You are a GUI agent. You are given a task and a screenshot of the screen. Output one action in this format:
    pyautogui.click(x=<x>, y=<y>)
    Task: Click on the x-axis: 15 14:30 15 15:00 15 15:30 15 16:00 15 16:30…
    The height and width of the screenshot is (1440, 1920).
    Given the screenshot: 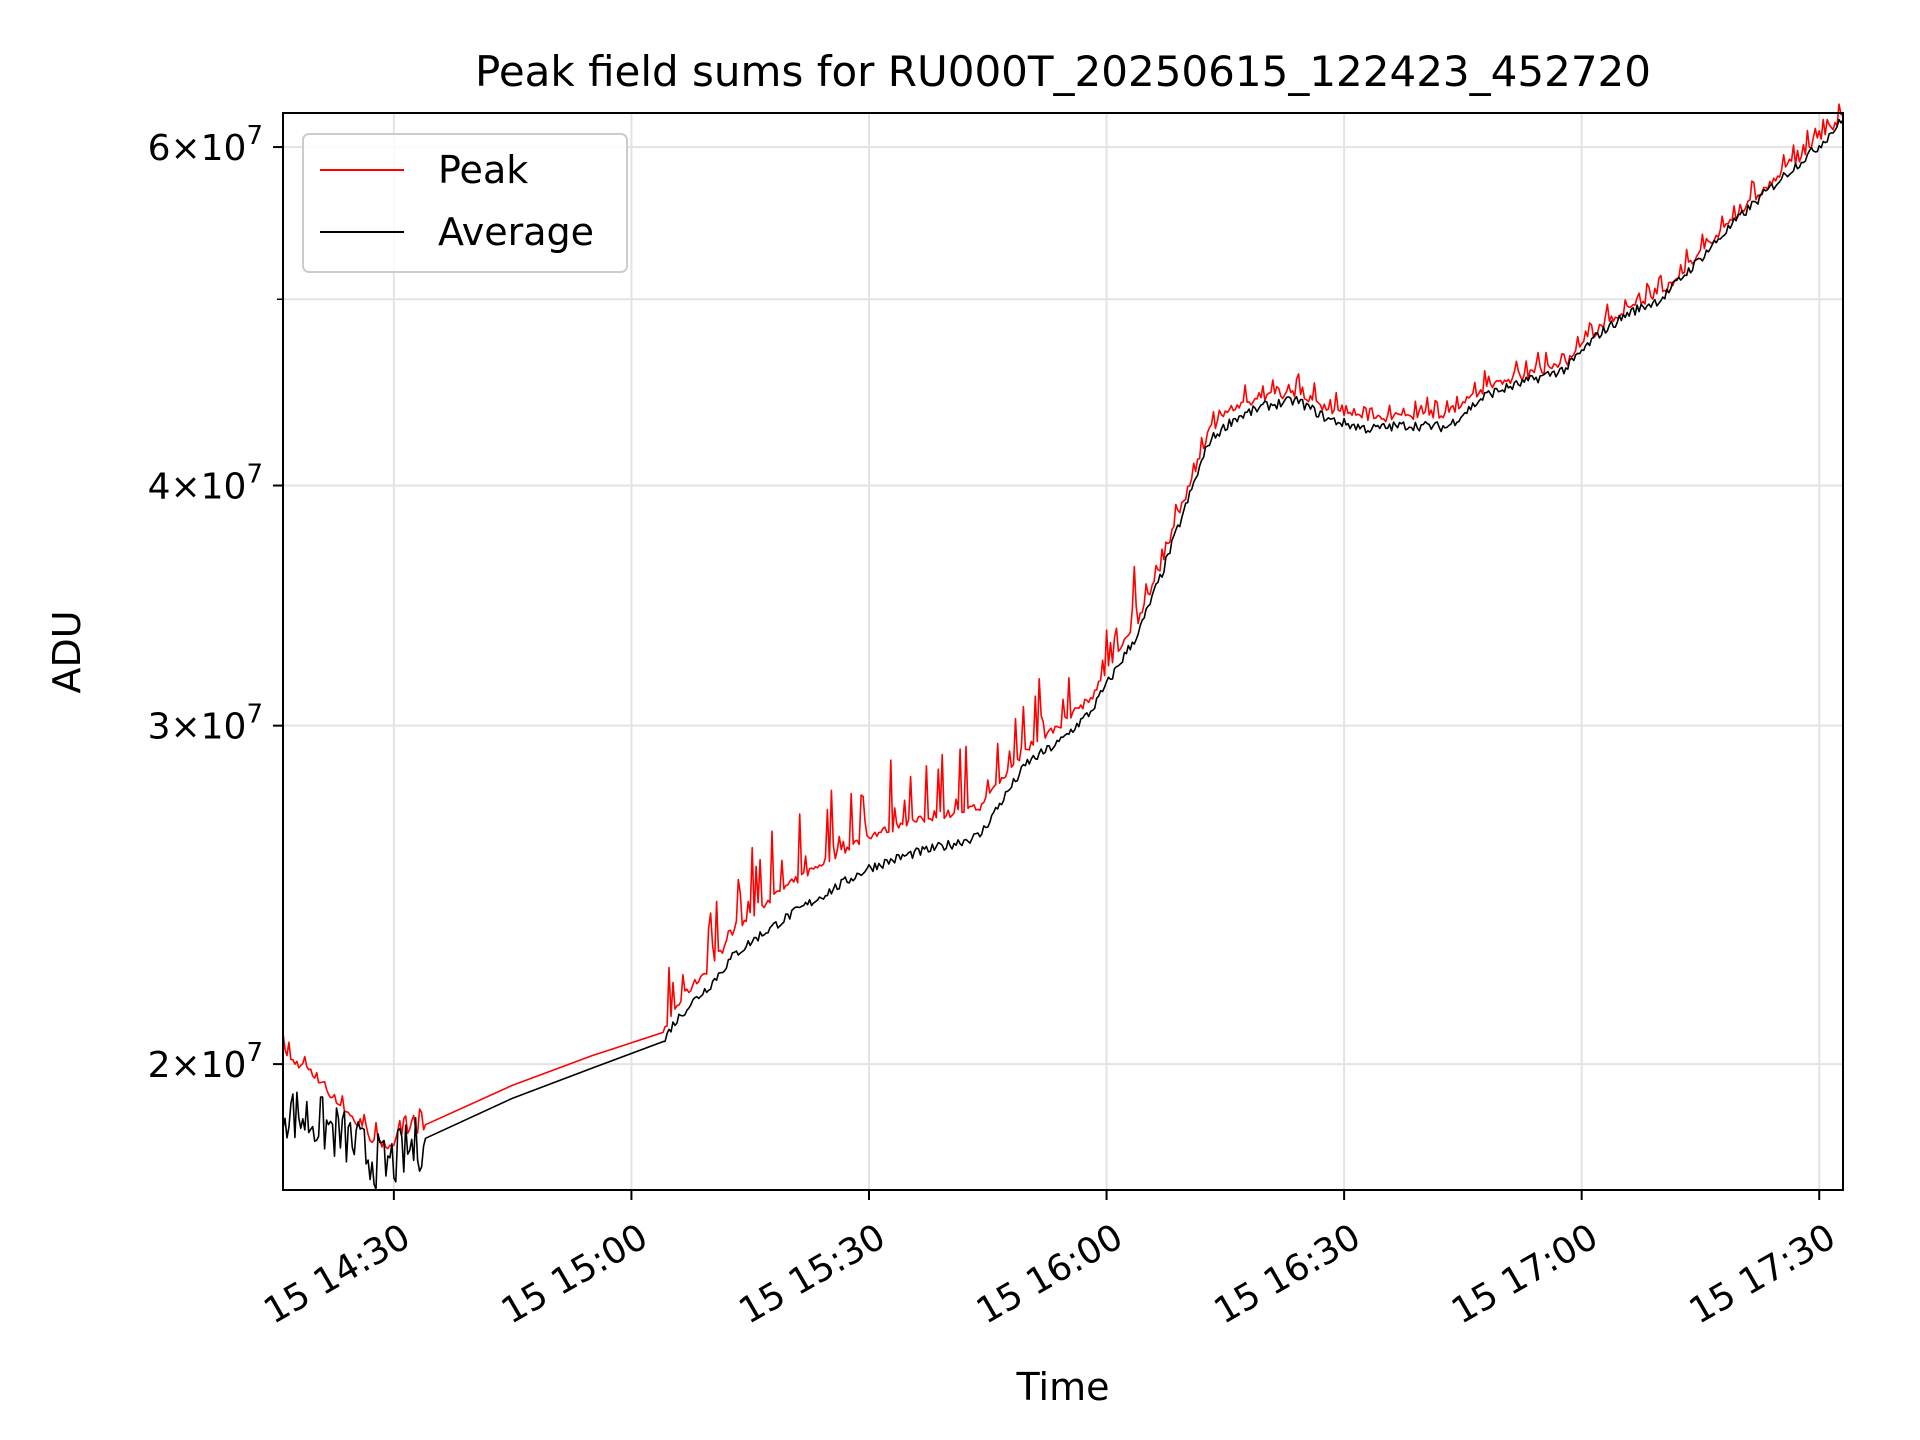 What is the action you would take?
    pyautogui.click(x=1050, y=1261)
    